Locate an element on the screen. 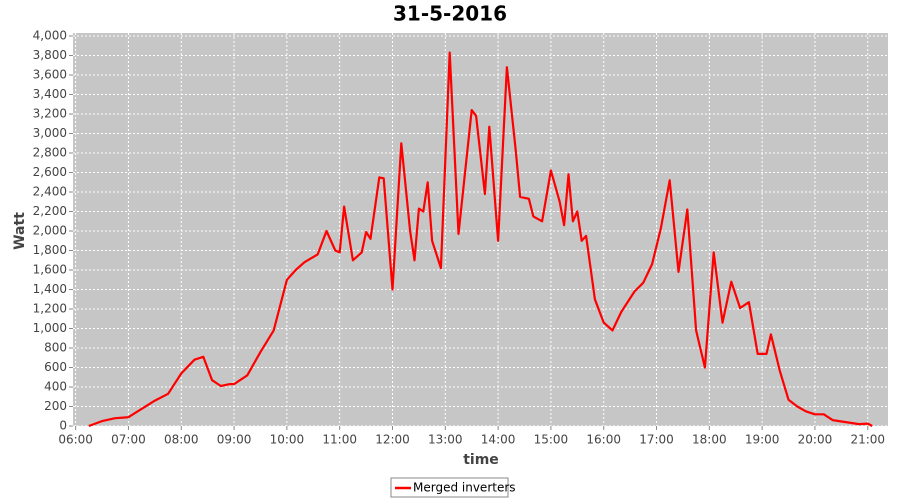 This screenshot has width=900, height=500. x-axis-label: time is located at coordinates (481, 460).